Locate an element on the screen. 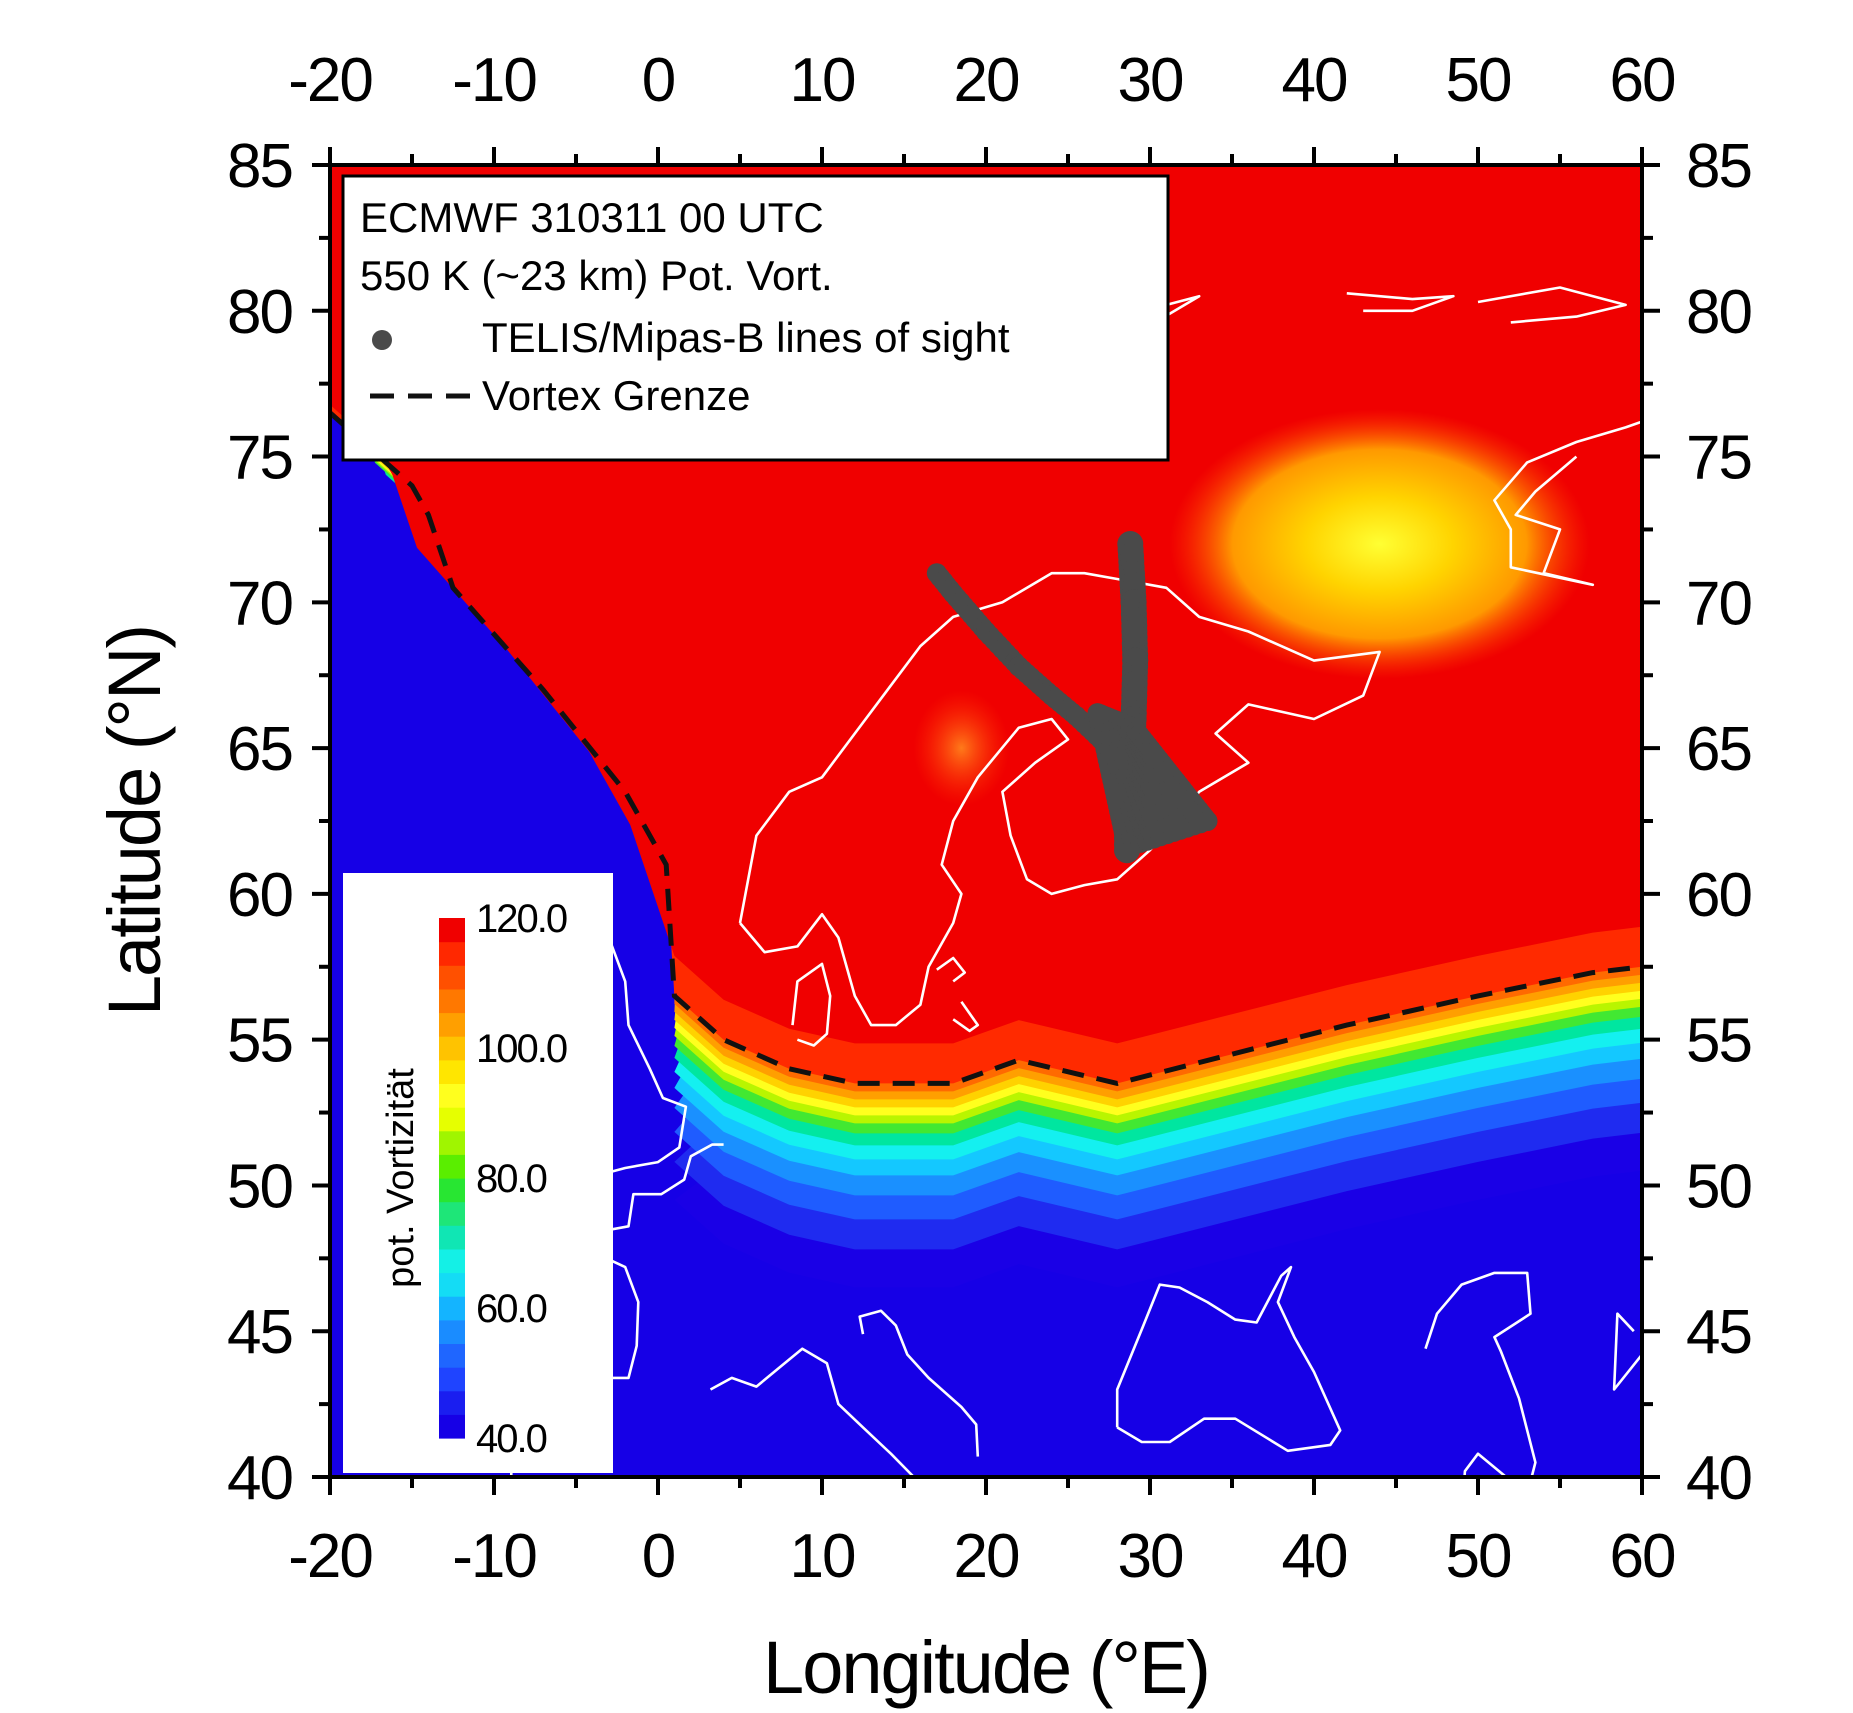 The height and width of the screenshot is (1713, 1853). colorbar-tick-label: 120.0 is located at coordinates (521, 919).